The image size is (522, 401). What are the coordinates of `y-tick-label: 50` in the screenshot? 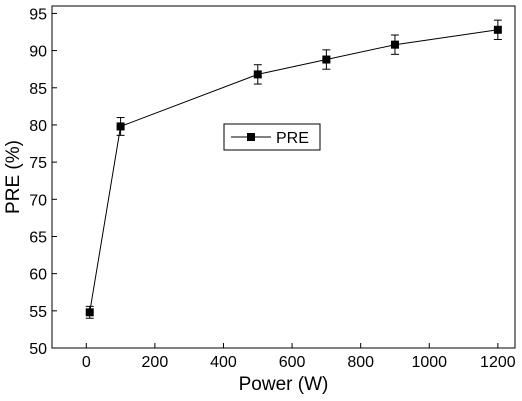 It's located at (38, 349).